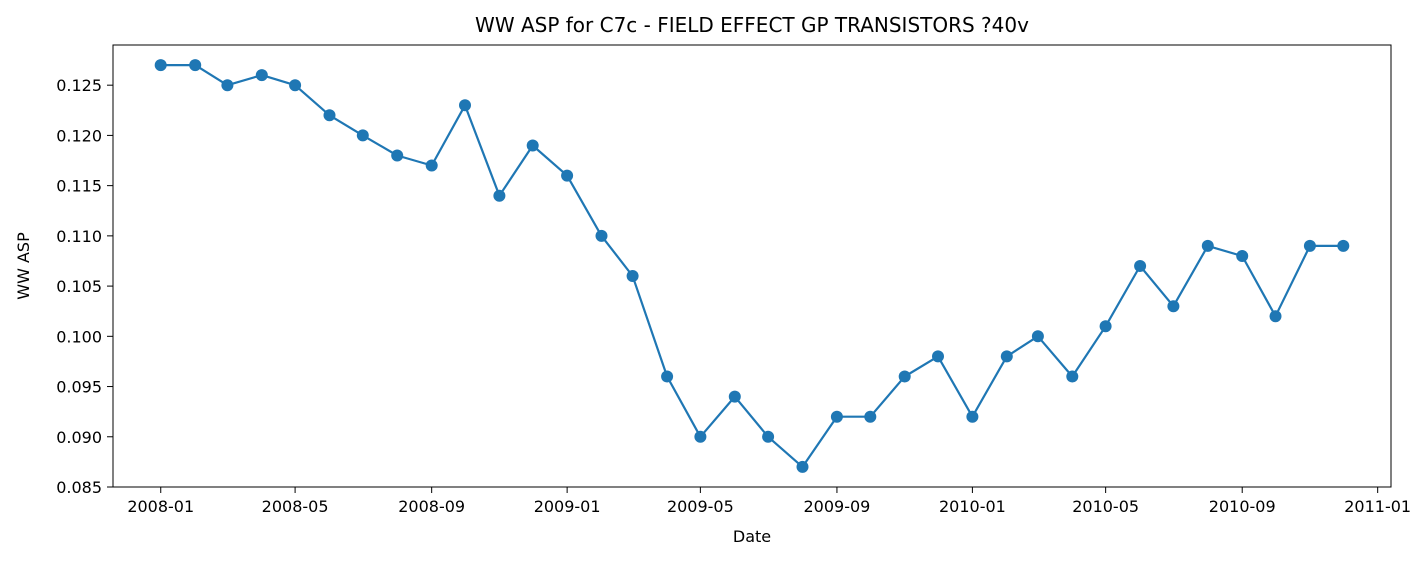 The height and width of the screenshot is (561, 1422). Describe the element at coordinates (79, 437) in the screenshot. I see `y-tick-label: 0.090` at that location.